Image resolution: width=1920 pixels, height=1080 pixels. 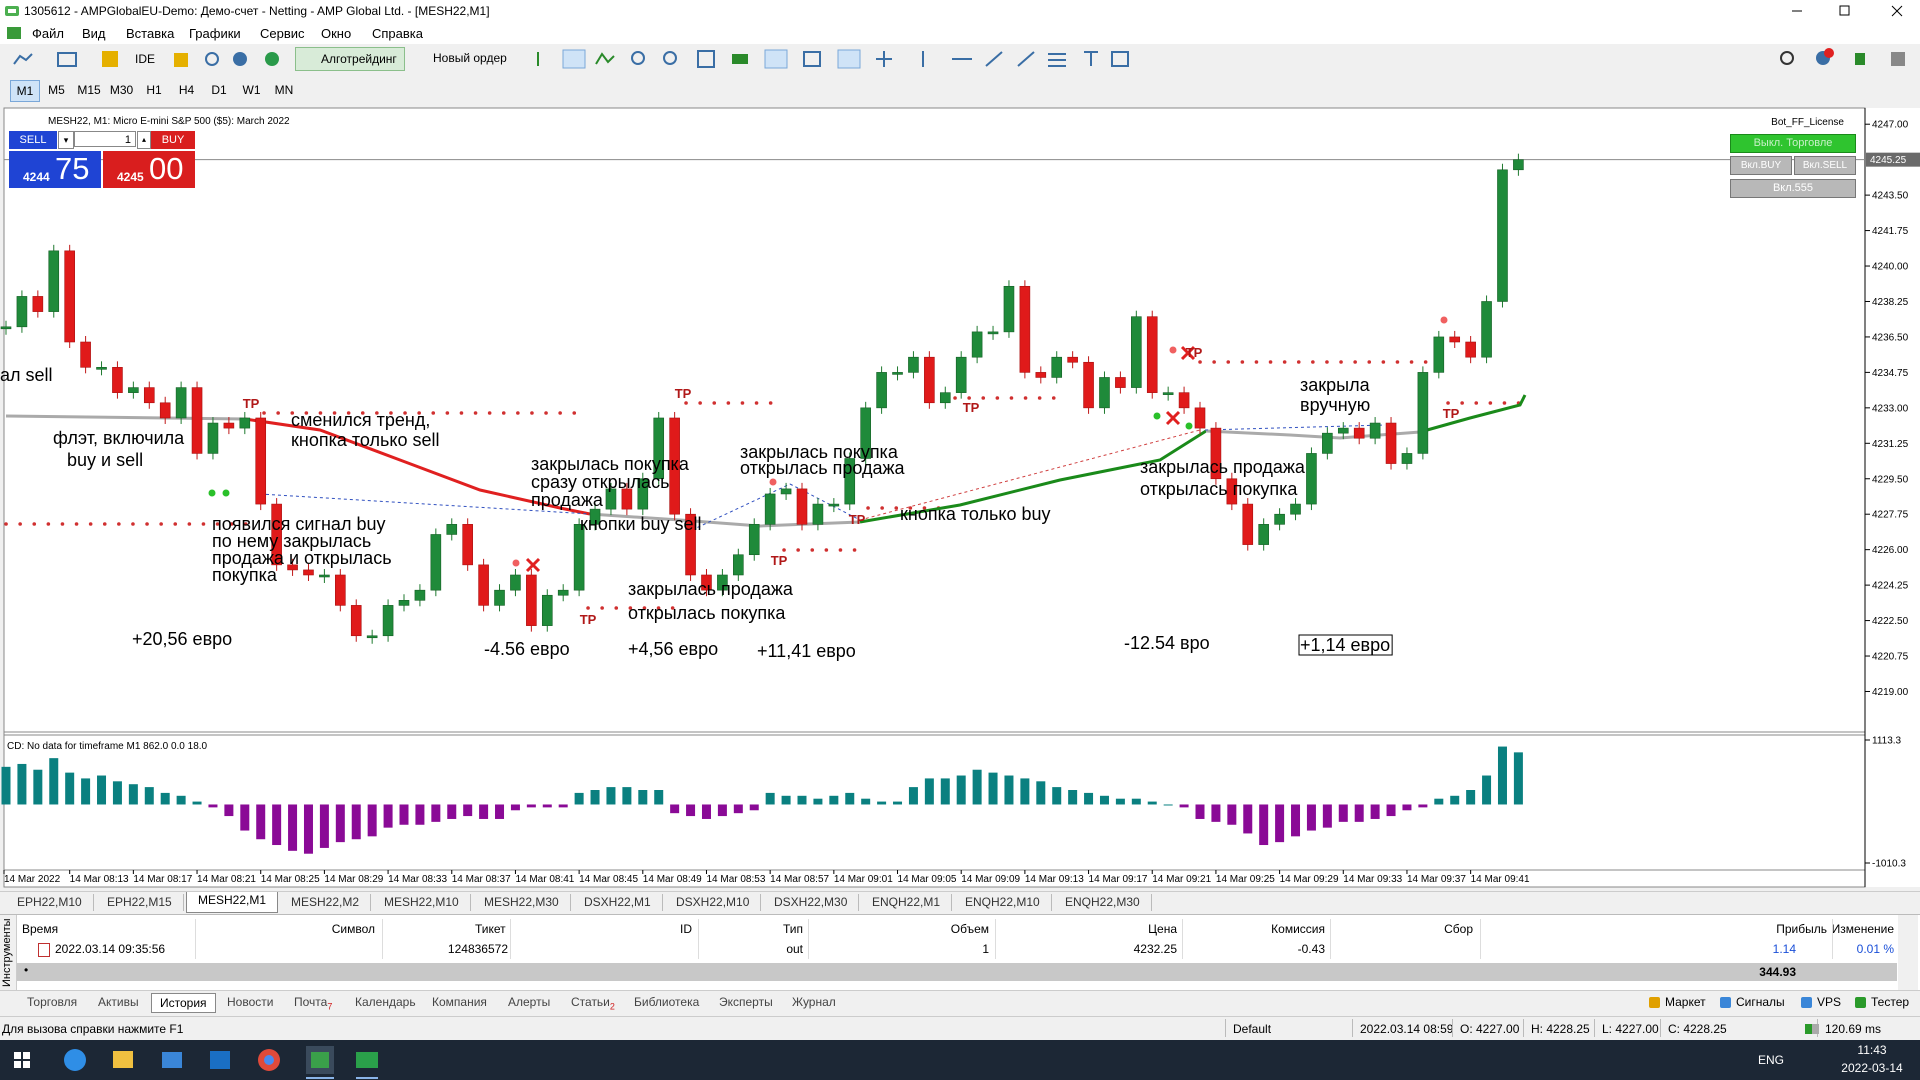 I want to click on timeframe-button: H4, so click(x=186, y=90).